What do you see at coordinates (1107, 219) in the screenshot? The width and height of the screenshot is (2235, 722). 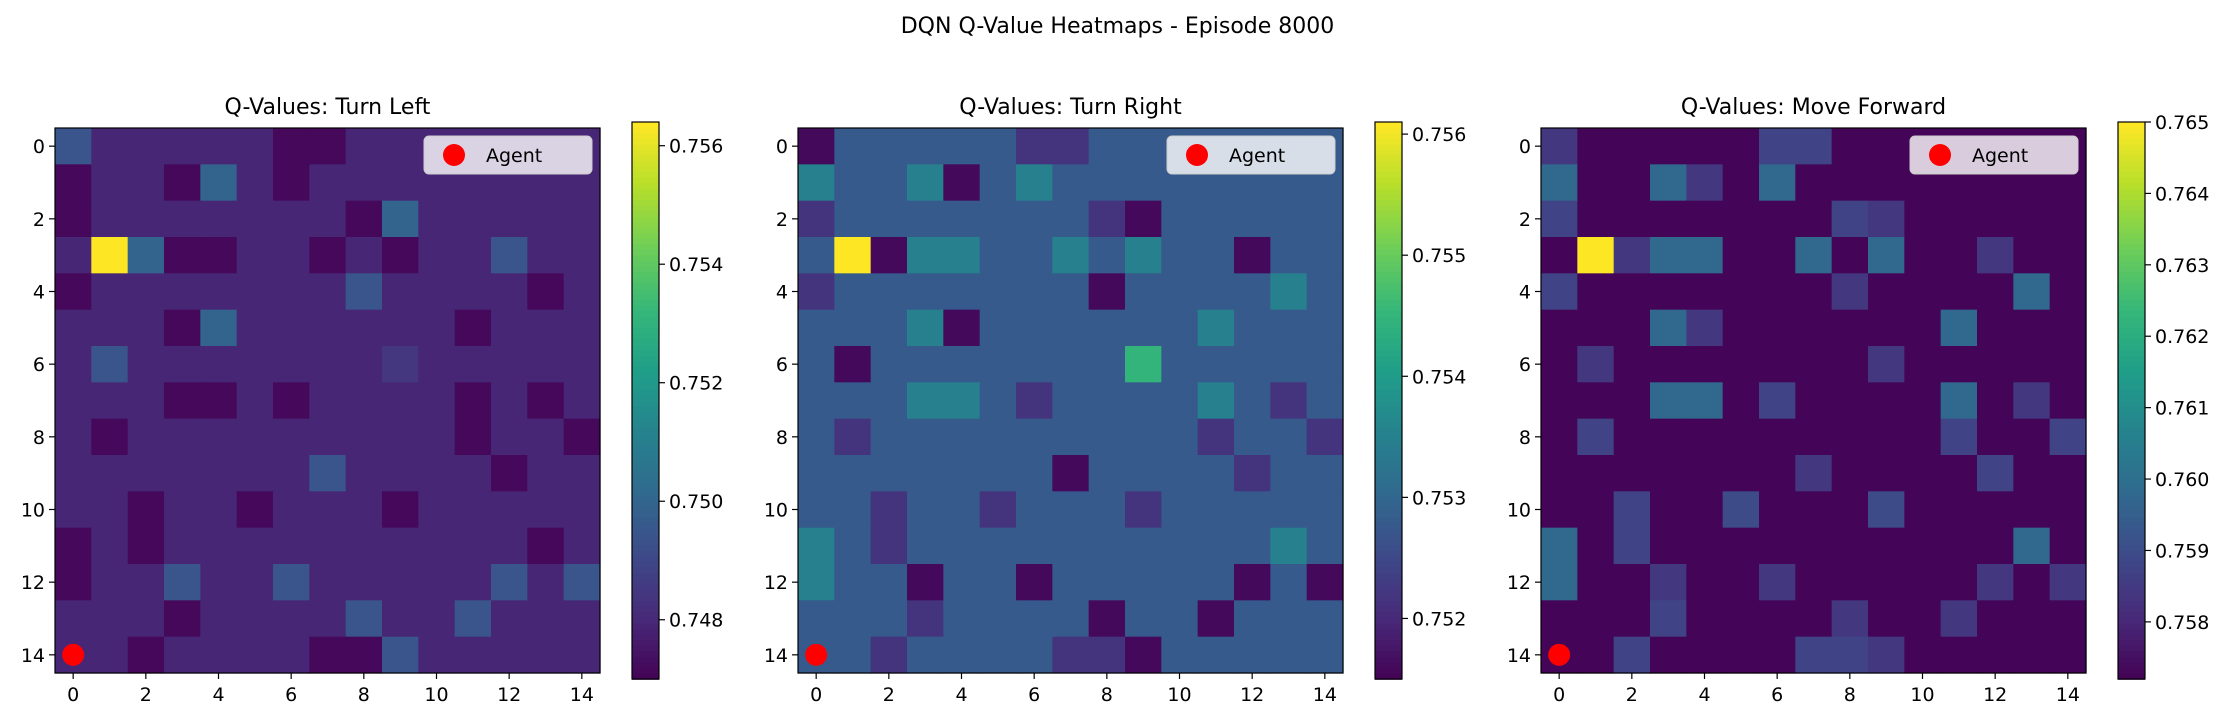 I see `heatmap-cell-r2-c8` at bounding box center [1107, 219].